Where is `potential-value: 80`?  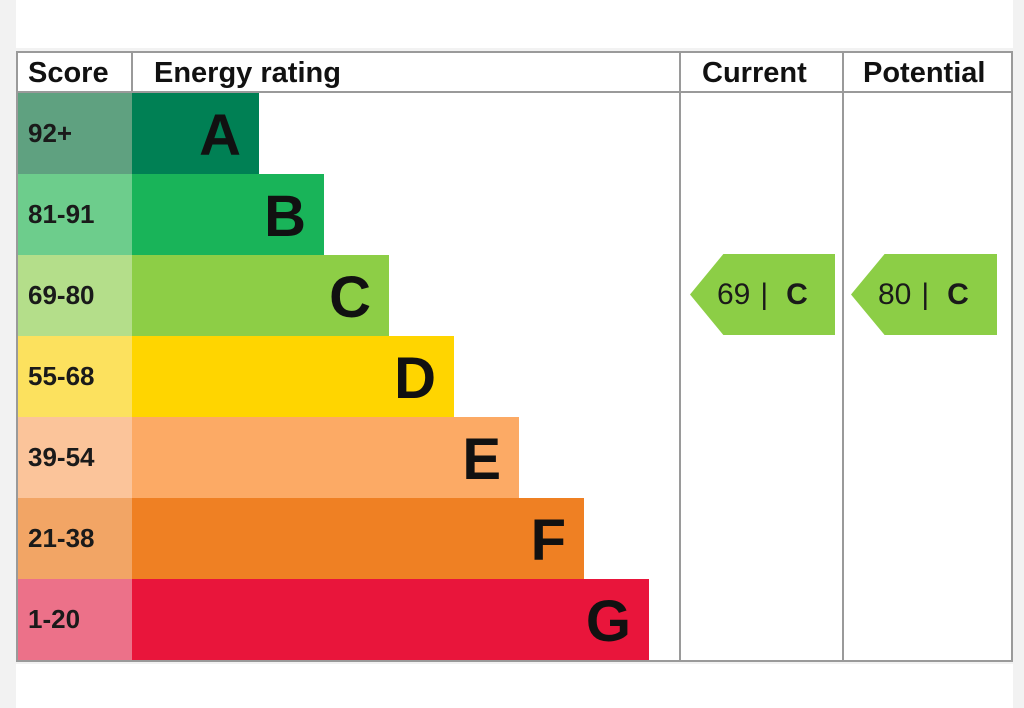
potential-value: 80 is located at coordinates (895, 294).